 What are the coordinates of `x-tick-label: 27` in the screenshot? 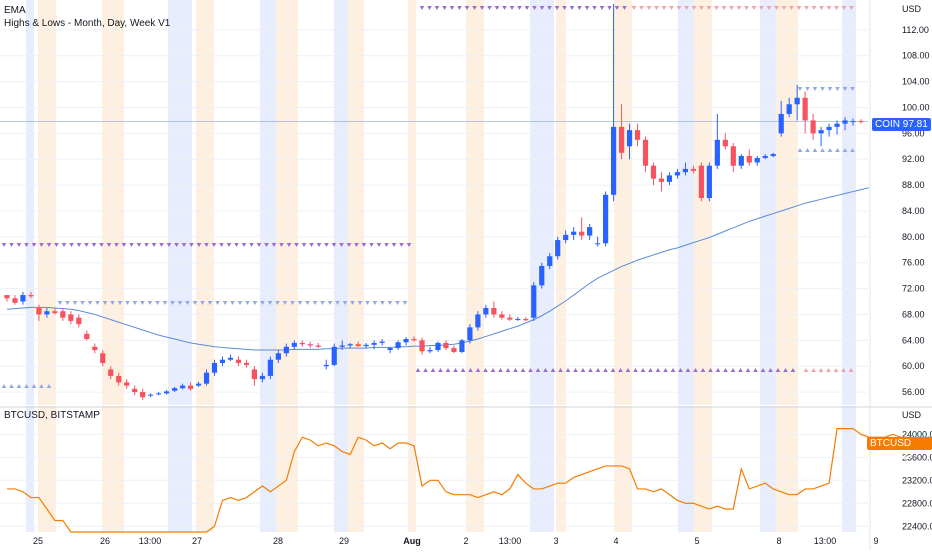 It's located at (197, 541).